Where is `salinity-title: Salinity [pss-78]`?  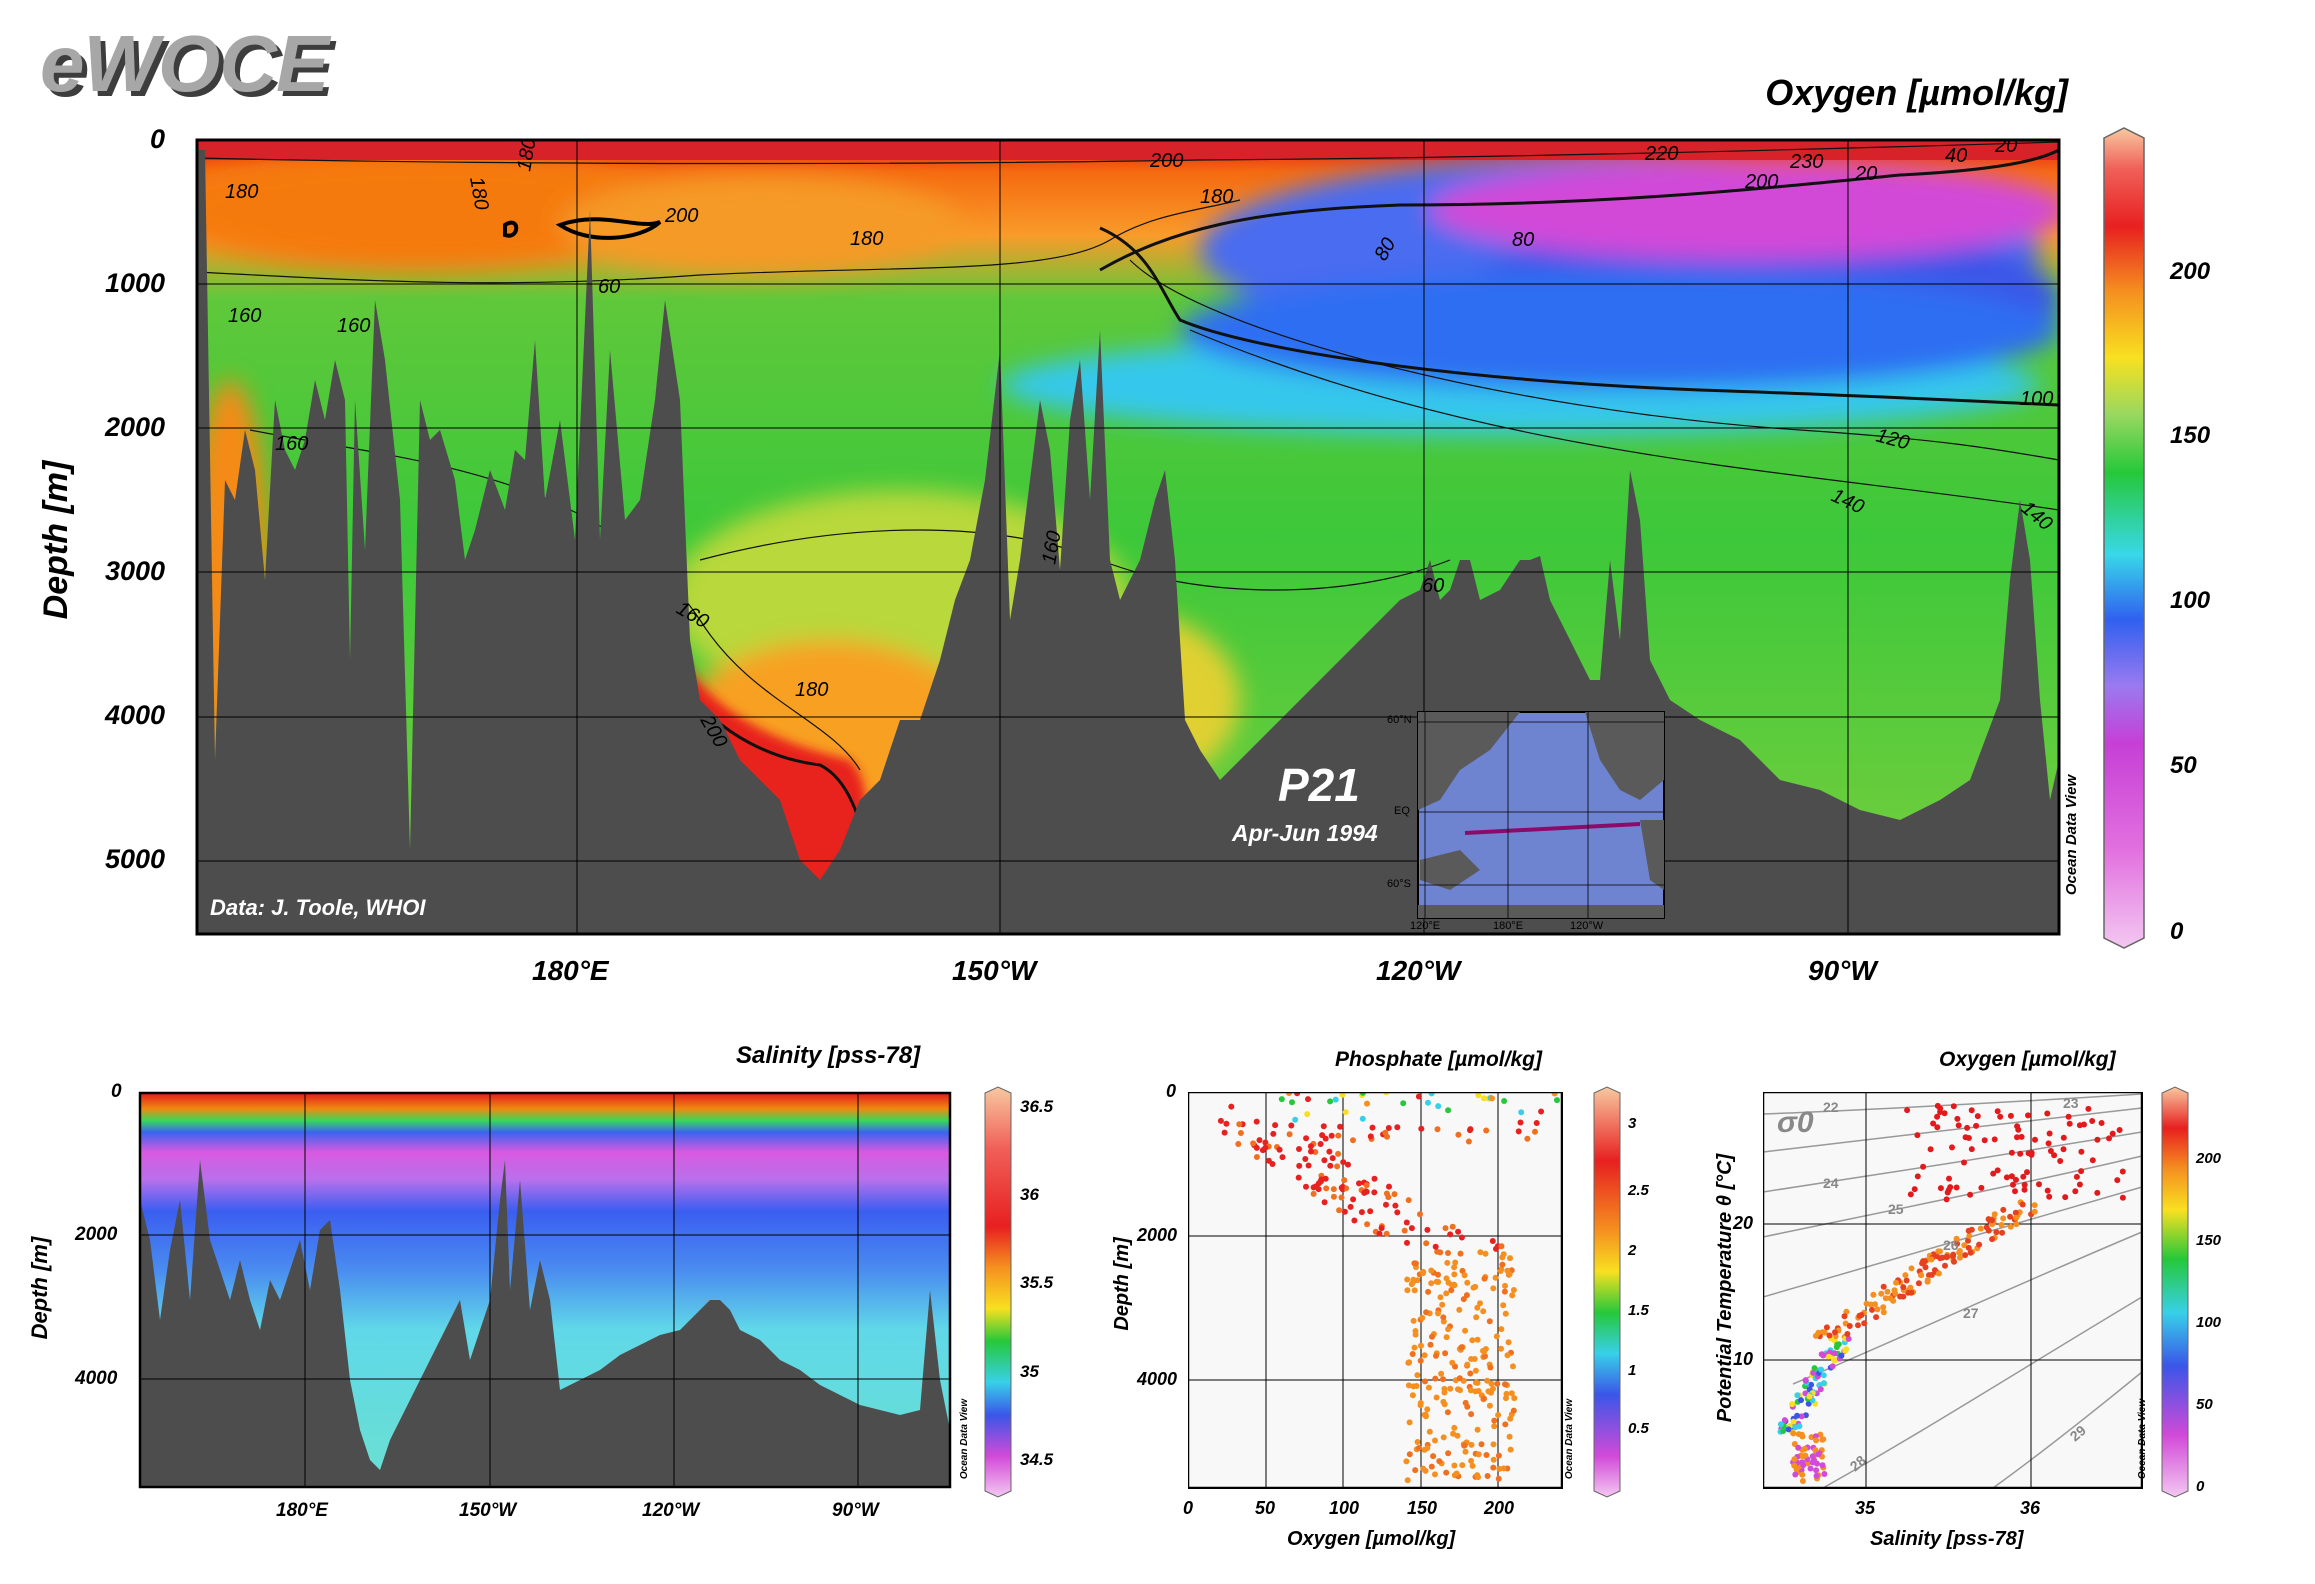 salinity-title: Salinity [pss-78] is located at coordinates (828, 1055).